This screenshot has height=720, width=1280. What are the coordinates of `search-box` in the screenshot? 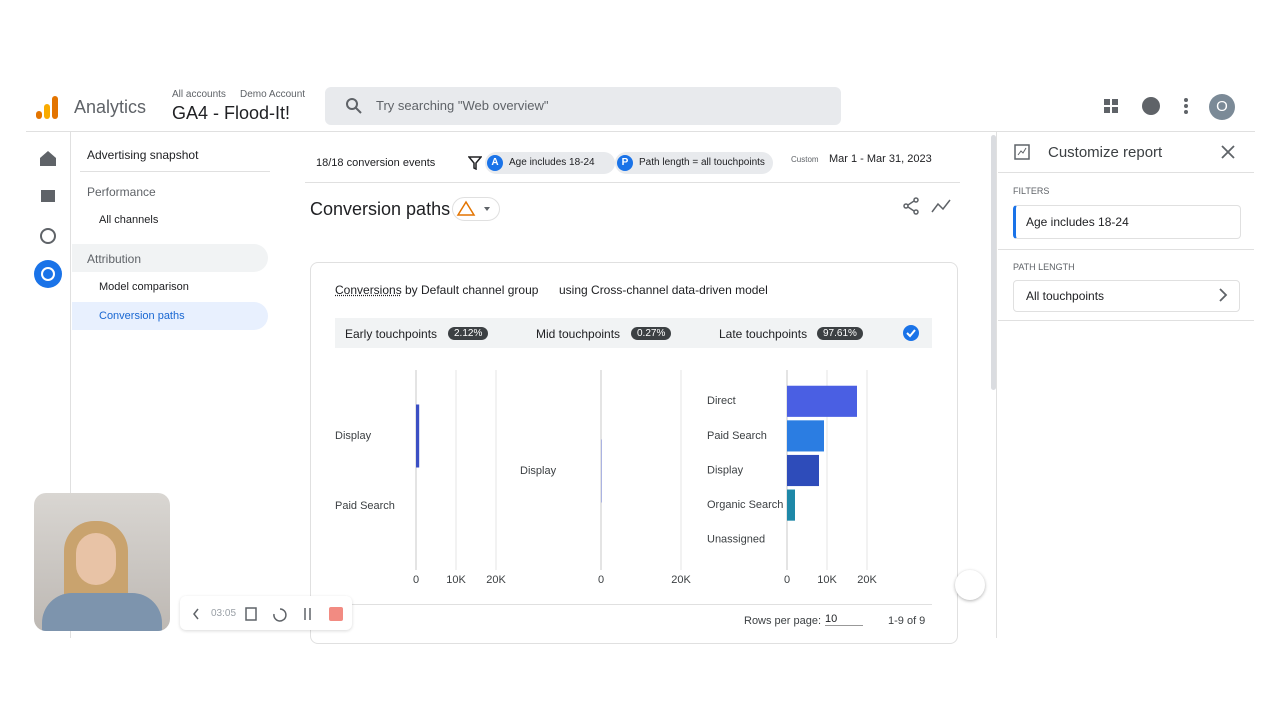 It's located at (583, 106).